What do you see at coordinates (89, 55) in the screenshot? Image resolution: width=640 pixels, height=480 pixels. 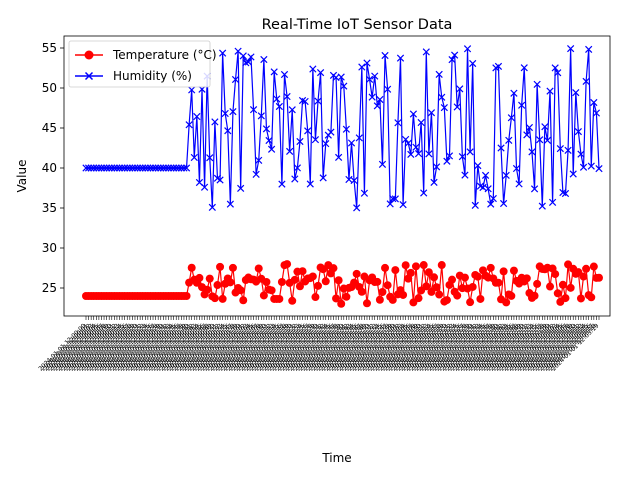 I see `legend-marker-temperature` at bounding box center [89, 55].